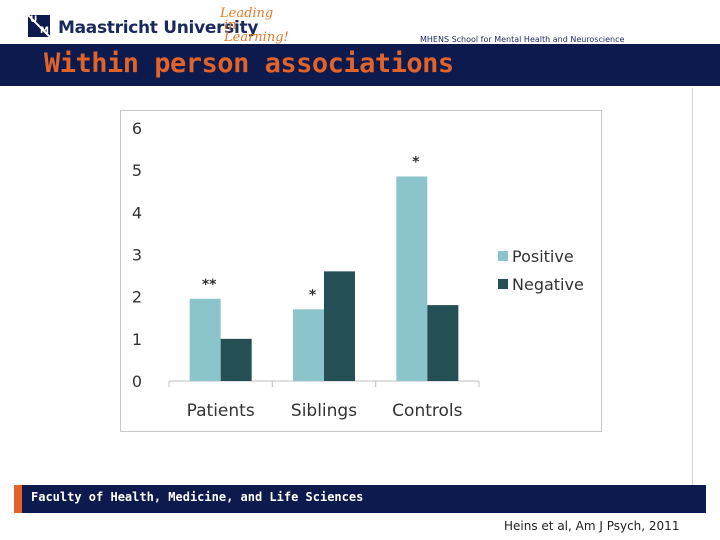 This screenshot has width=720, height=540. Describe the element at coordinates (39, 26) in the screenshot. I see `logo-diagonal-icon` at that location.